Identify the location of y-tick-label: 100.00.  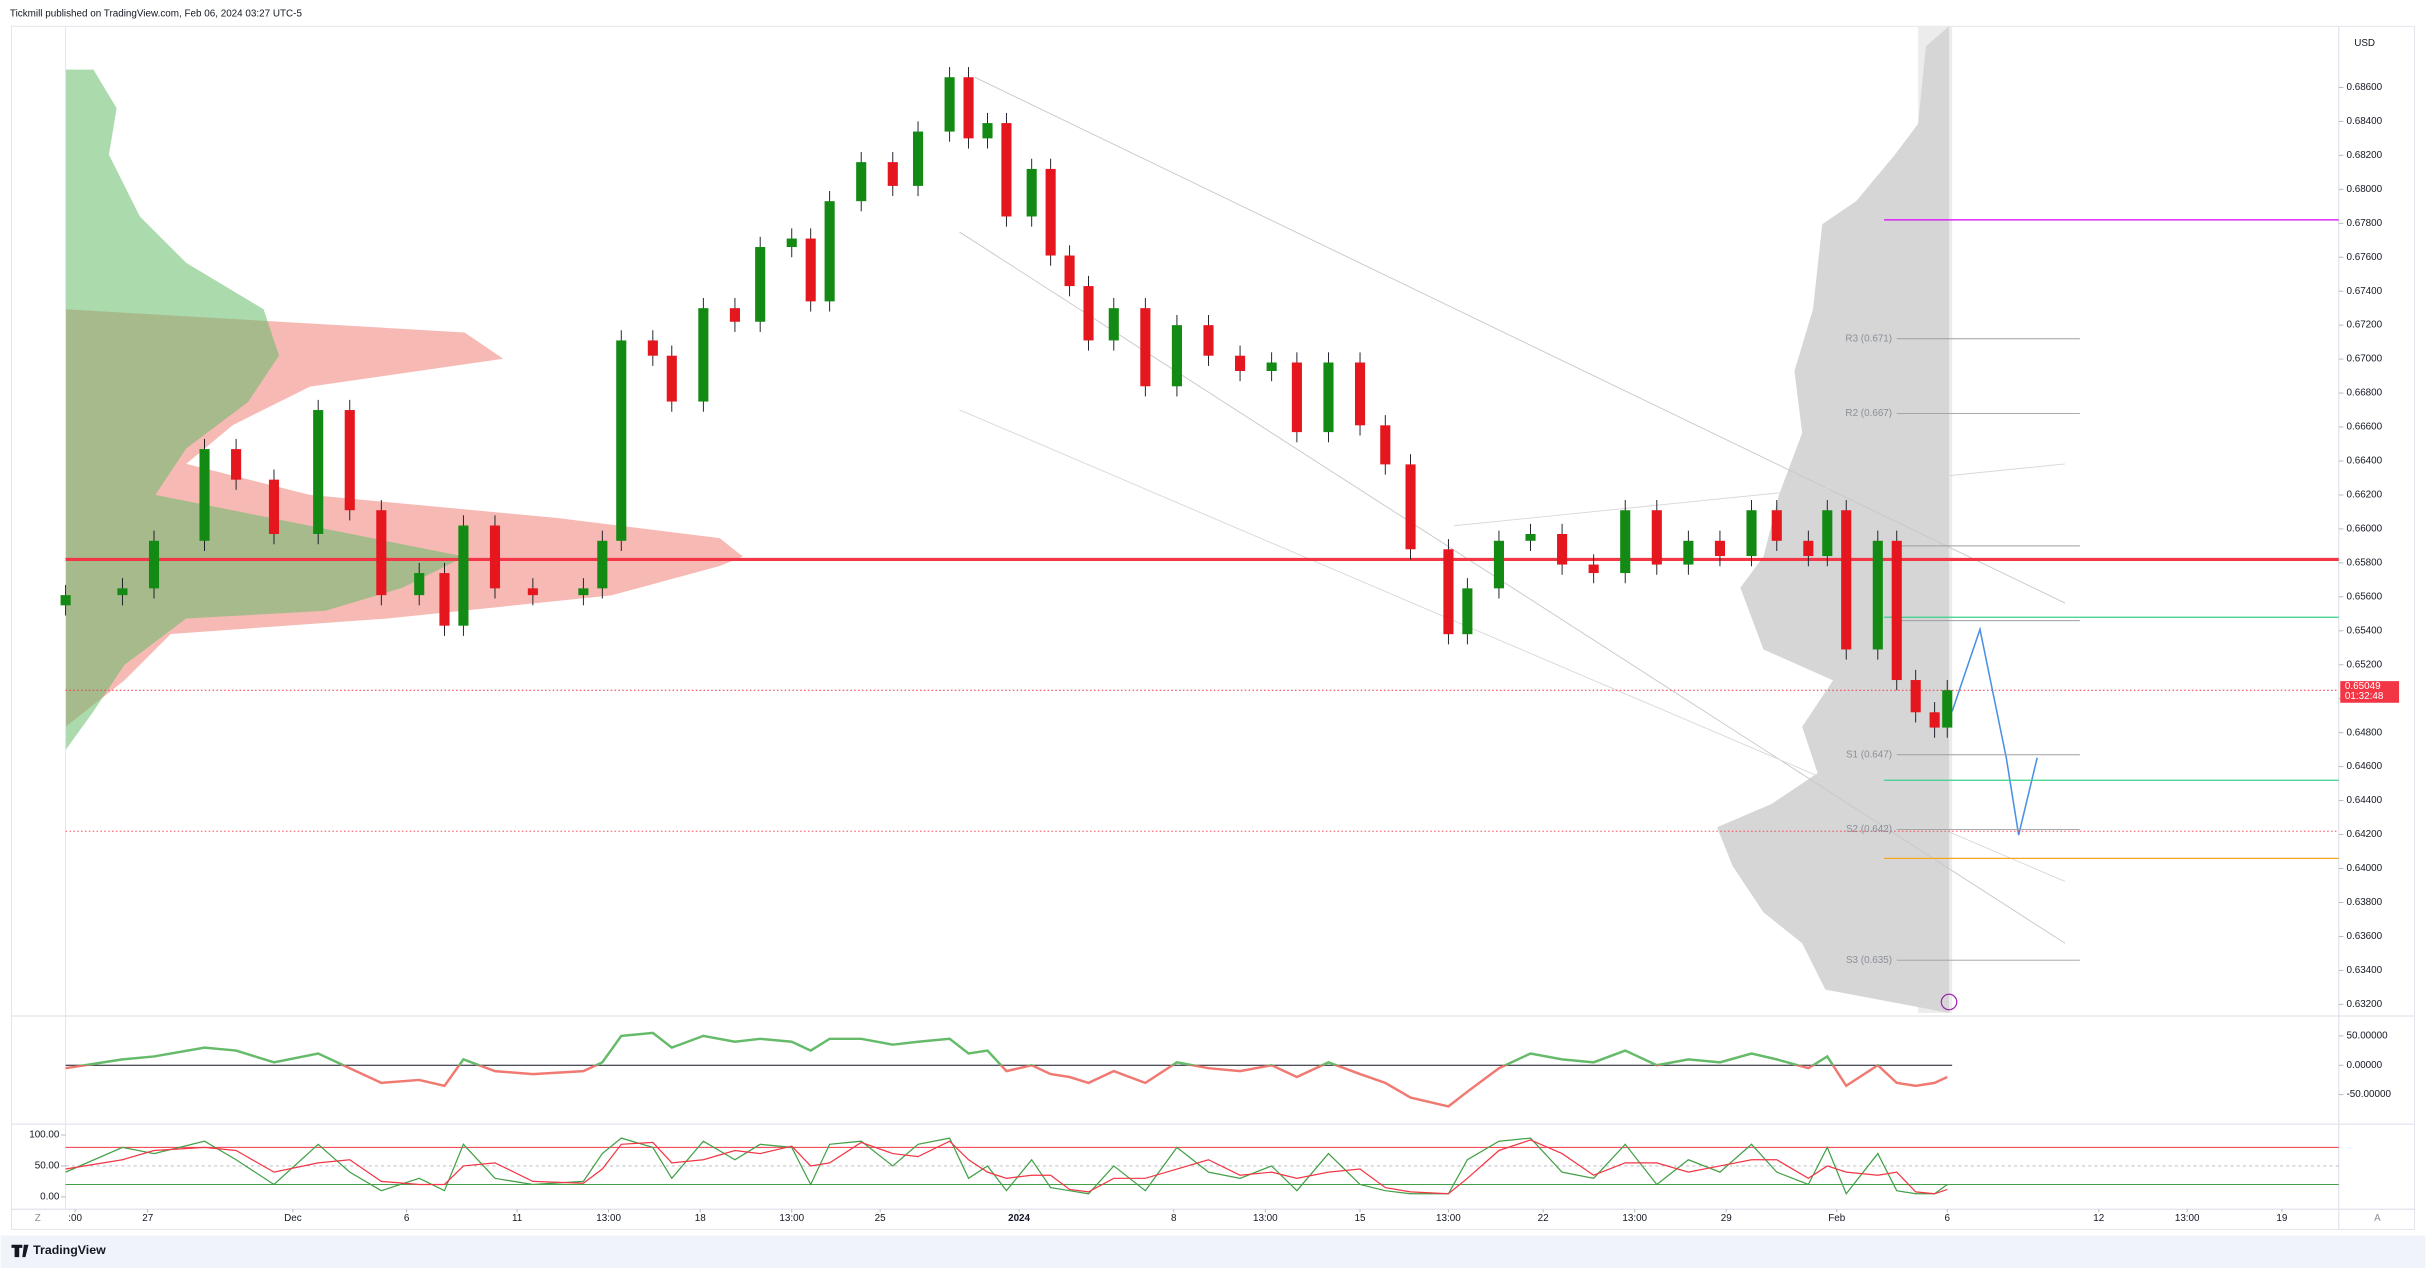
(44, 1135).